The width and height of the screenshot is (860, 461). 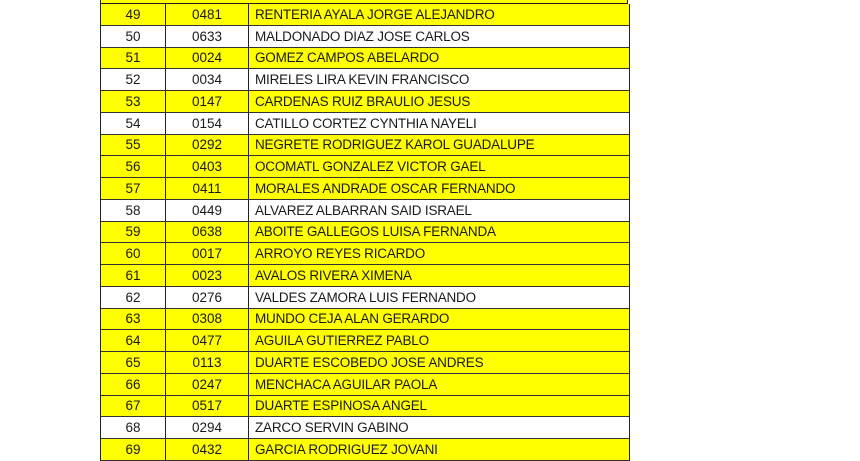 What do you see at coordinates (385, 188) in the screenshot?
I see `student-name: MORALES ANDRADE OSCAR FERNANDO` at bounding box center [385, 188].